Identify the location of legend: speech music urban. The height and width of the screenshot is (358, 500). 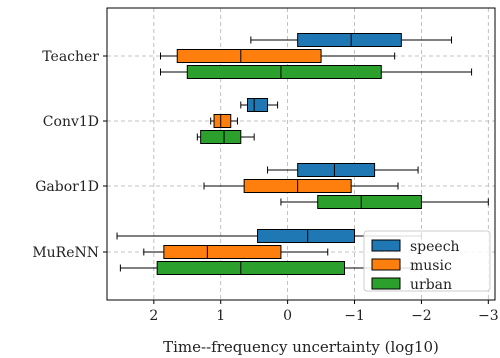
(427, 261).